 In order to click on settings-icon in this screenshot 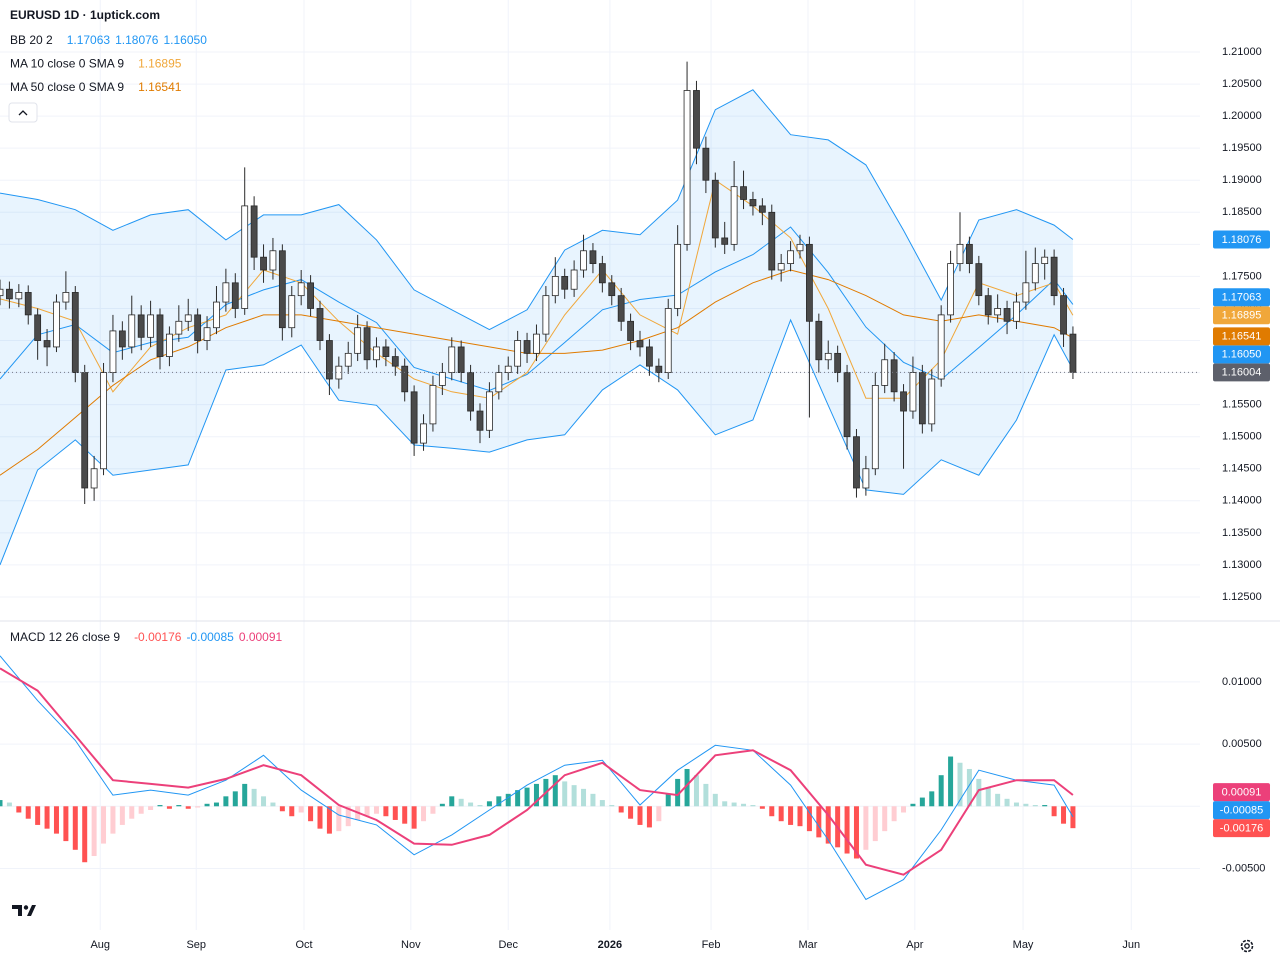, I will do `click(1247, 946)`.